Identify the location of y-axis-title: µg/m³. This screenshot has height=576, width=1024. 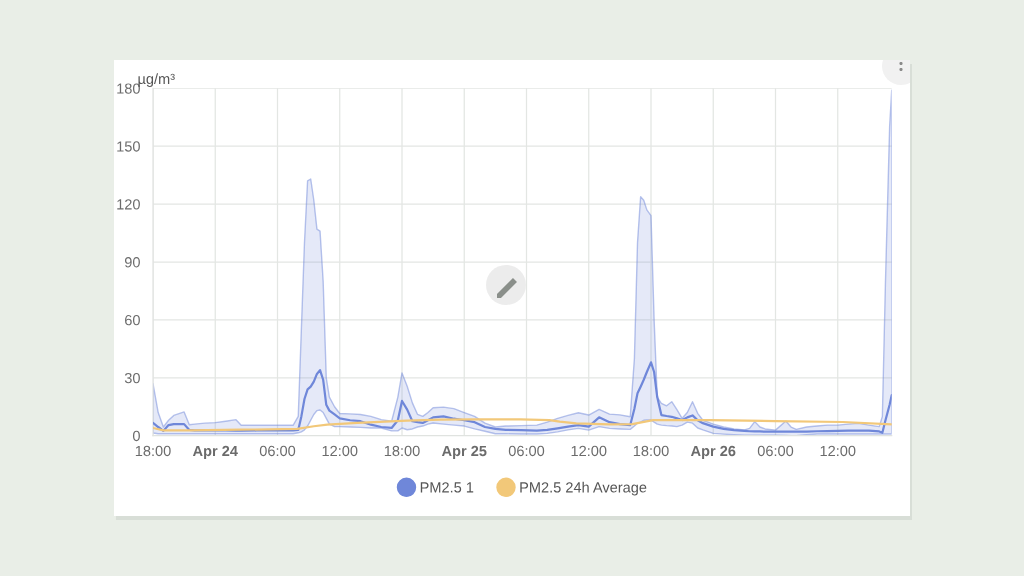
(156, 80).